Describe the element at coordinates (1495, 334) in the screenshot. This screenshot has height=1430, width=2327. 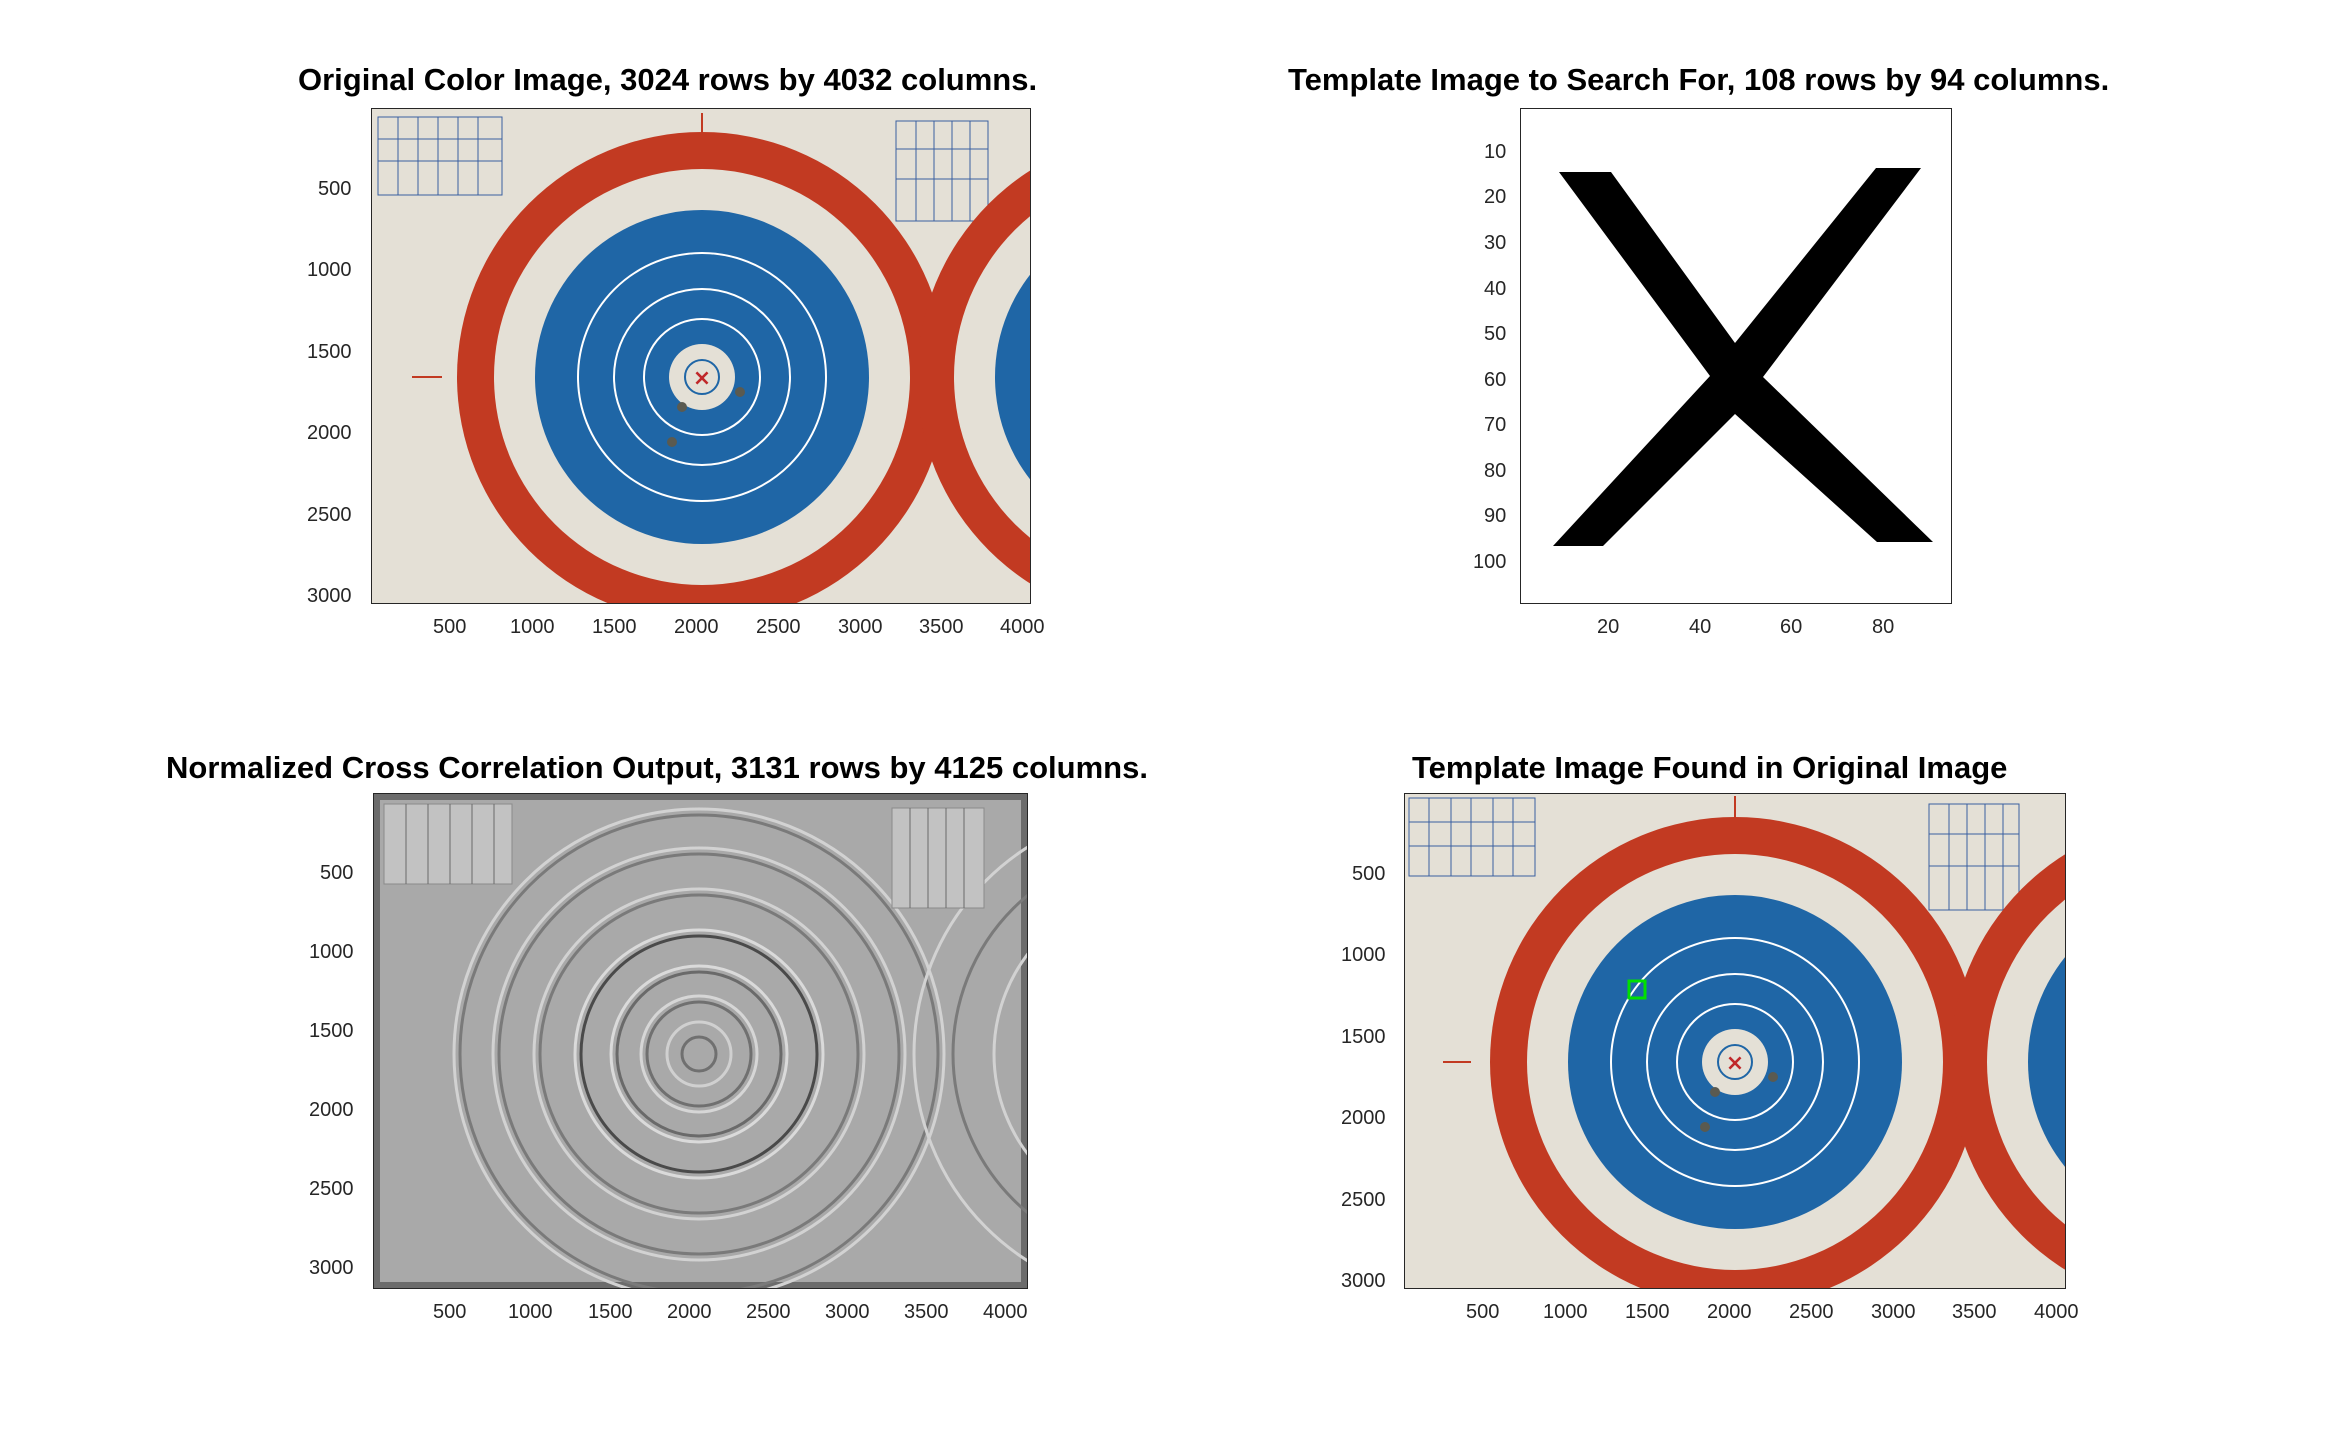
I see `y-tick-label: 50` at that location.